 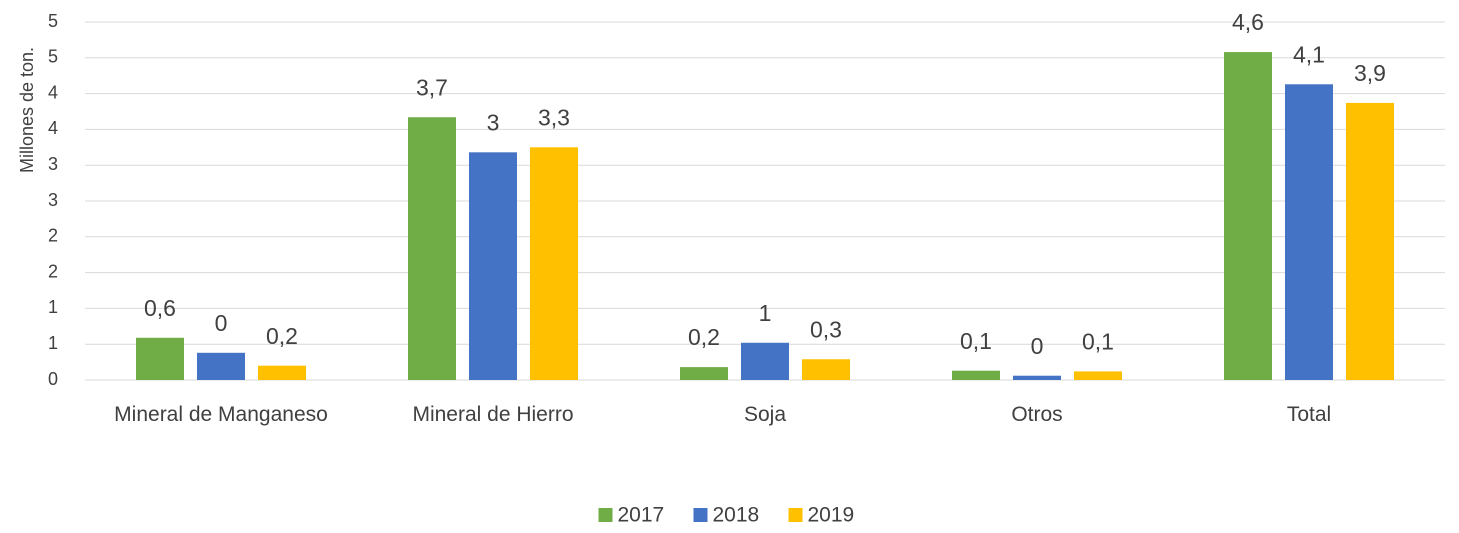 What do you see at coordinates (1309, 54) in the screenshot?
I see `data-label: 4,1` at bounding box center [1309, 54].